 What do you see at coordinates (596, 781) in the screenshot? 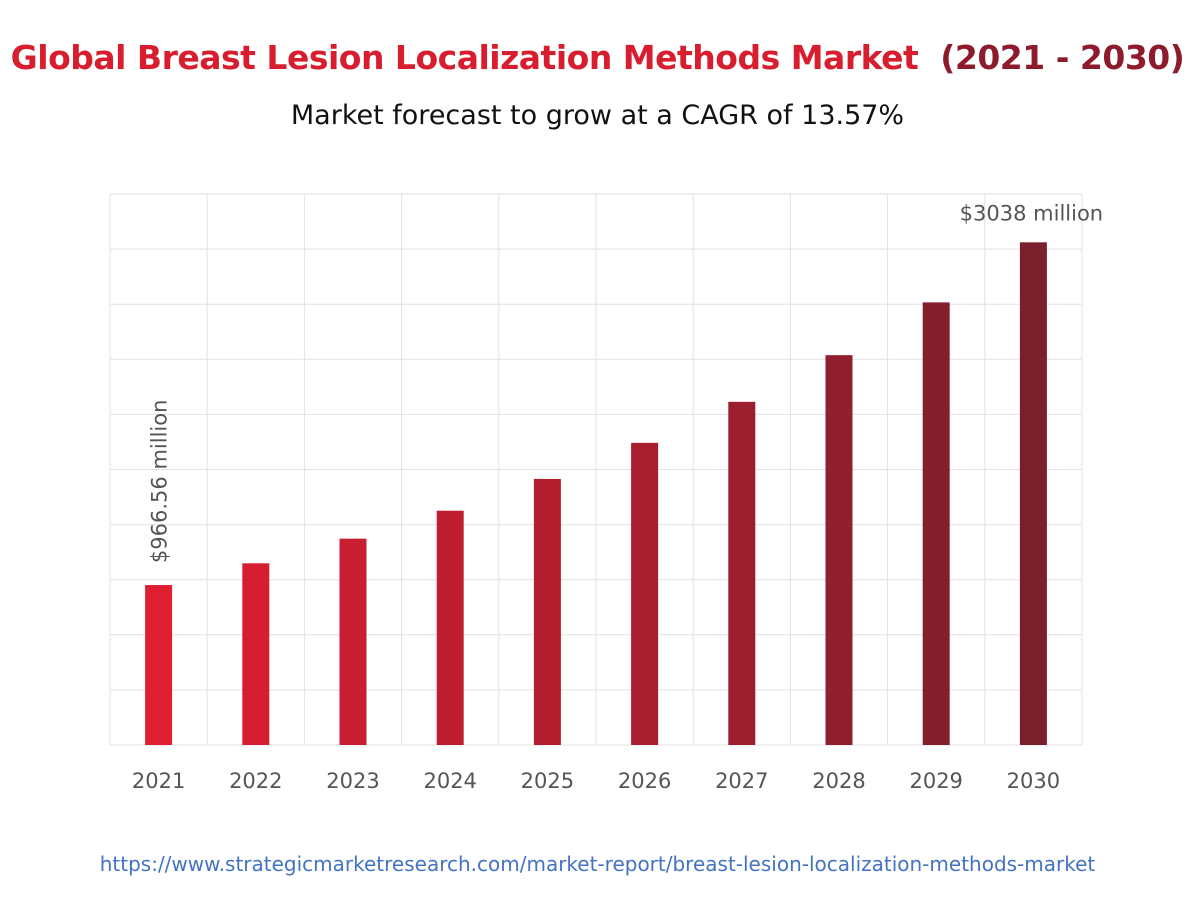
I see `x-axis-tick-labels: 2021 2022 2023 2024 2025 2026 2027 2028 2029 2030` at bounding box center [596, 781].